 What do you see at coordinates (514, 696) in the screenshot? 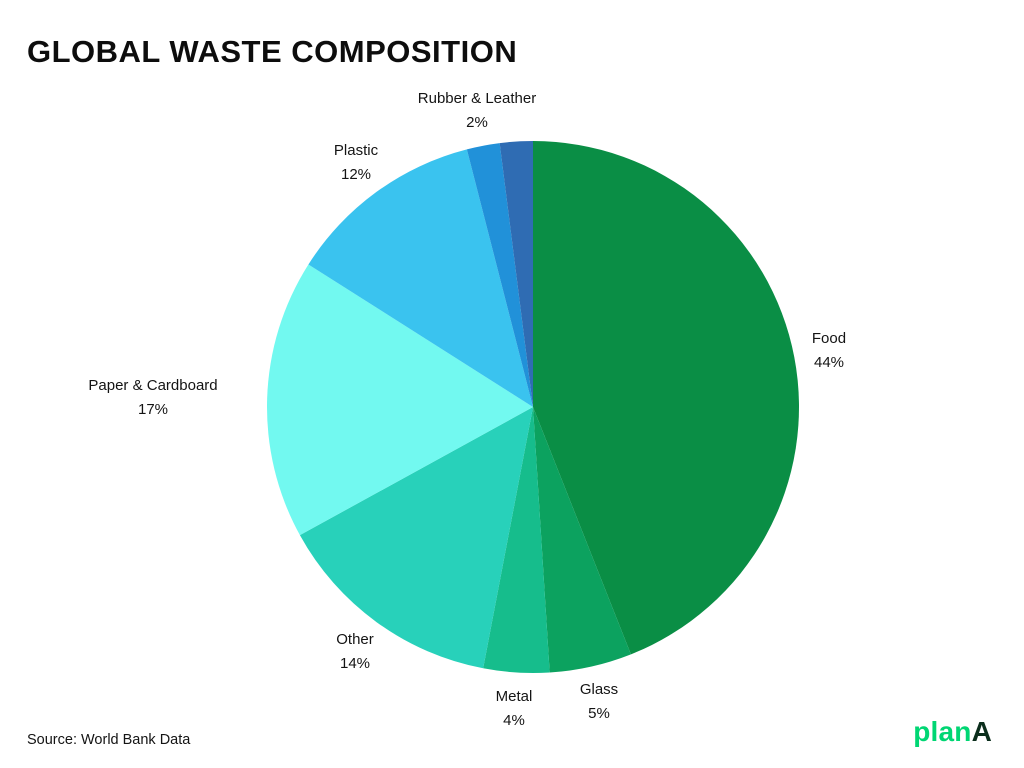
I see `label-metal-name: Metal` at bounding box center [514, 696].